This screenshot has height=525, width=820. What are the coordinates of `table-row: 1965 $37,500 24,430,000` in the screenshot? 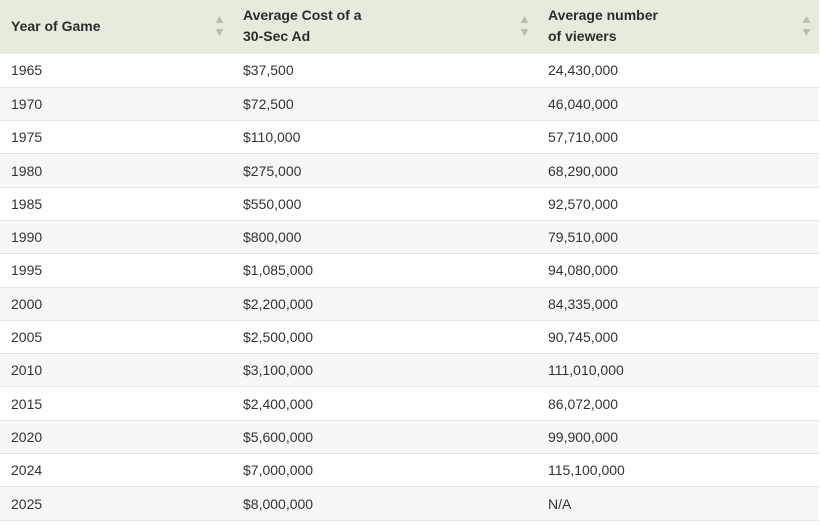 It's located at (409, 71).